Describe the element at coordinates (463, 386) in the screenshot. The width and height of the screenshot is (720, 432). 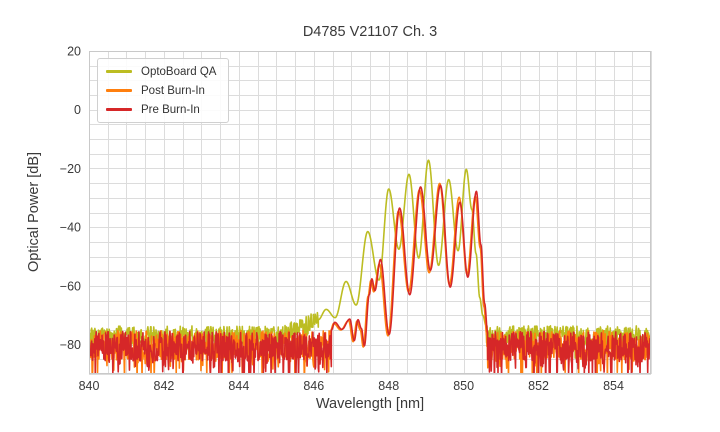
I see `x-tick-label: 850` at that location.